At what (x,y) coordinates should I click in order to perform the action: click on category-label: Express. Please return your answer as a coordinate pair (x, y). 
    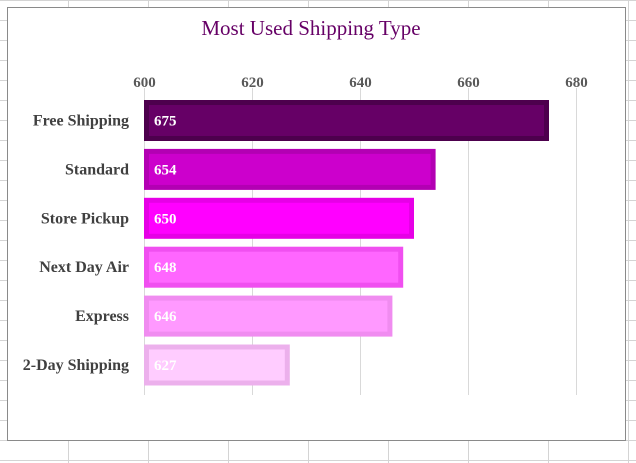
    Looking at the image, I should click on (102, 316).